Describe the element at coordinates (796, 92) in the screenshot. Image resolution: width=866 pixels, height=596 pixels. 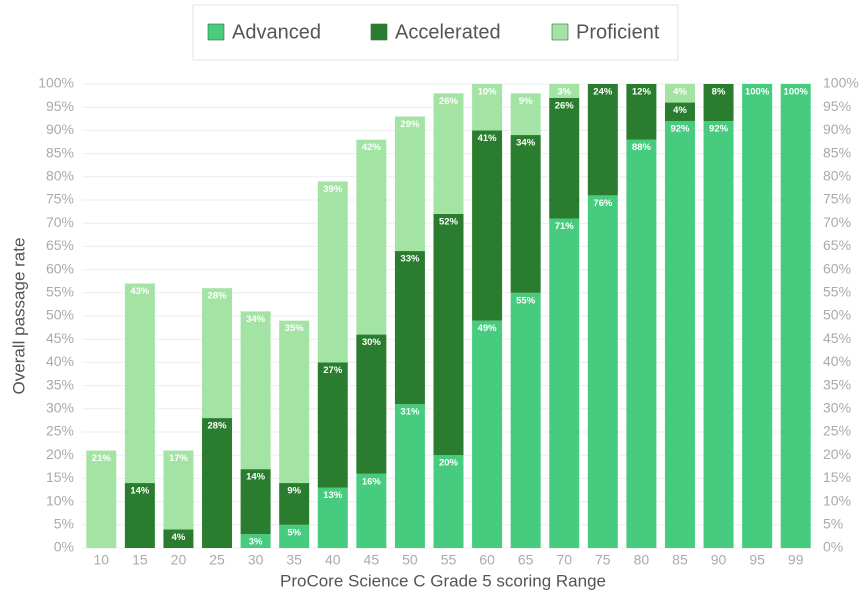
I see `data-label: 100%` at that location.